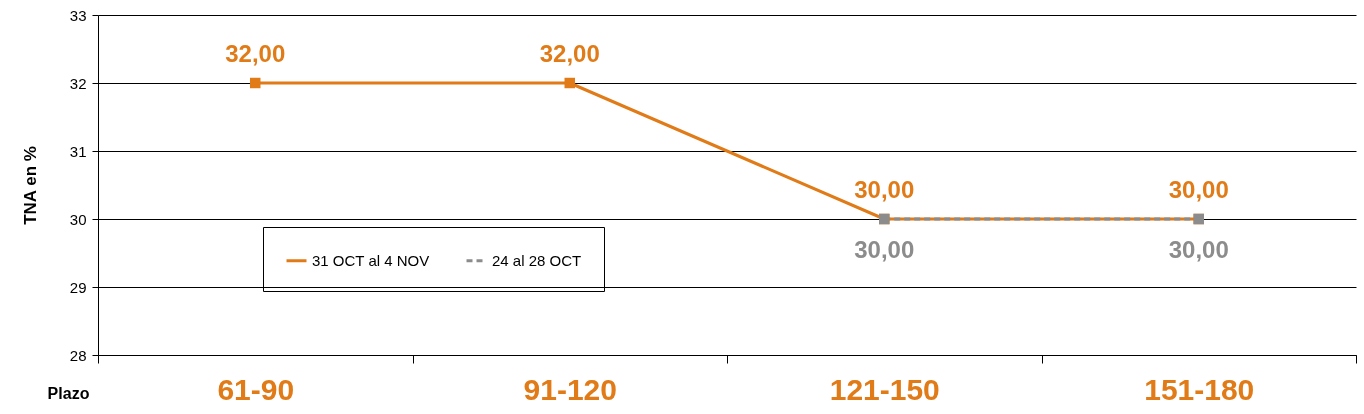  I want to click on y-tick-label: 32, so click(78, 83).